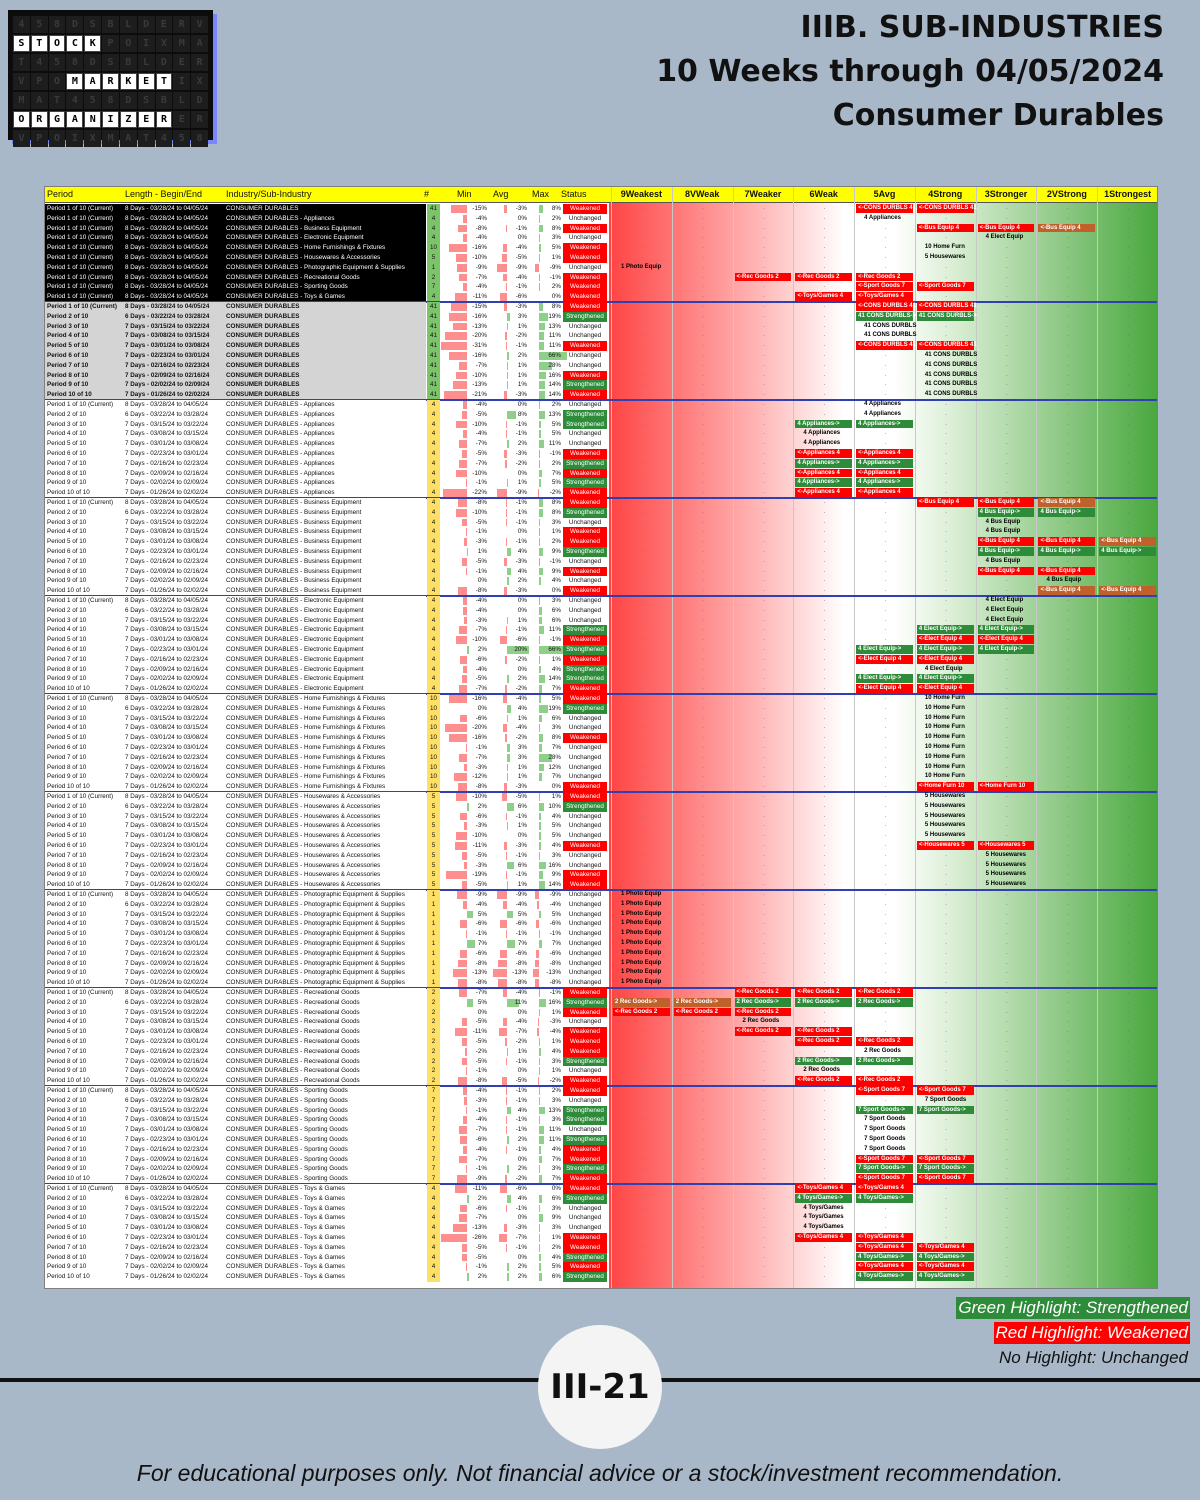 Image resolution: width=1200 pixels, height=1500 pixels. I want to click on length-cell: 7 Days - 03/15/24 to 03/22/24, so click(166, 914).